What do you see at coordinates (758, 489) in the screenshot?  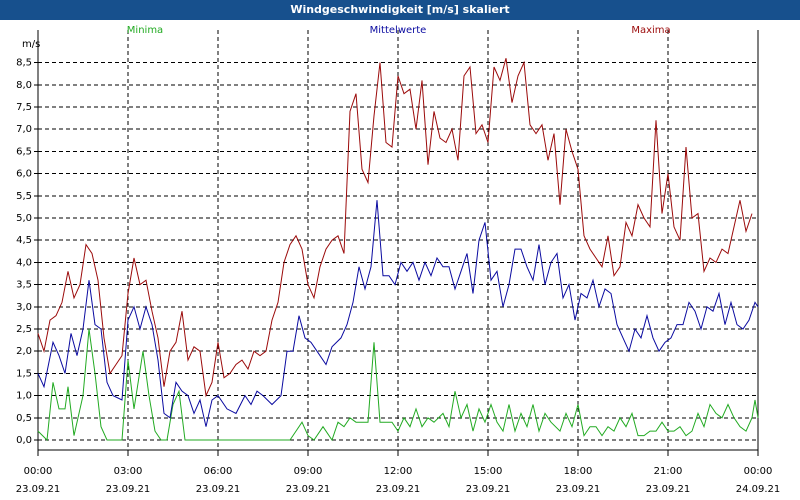 I see `x-tick-label-date: 24.09.21` at bounding box center [758, 489].